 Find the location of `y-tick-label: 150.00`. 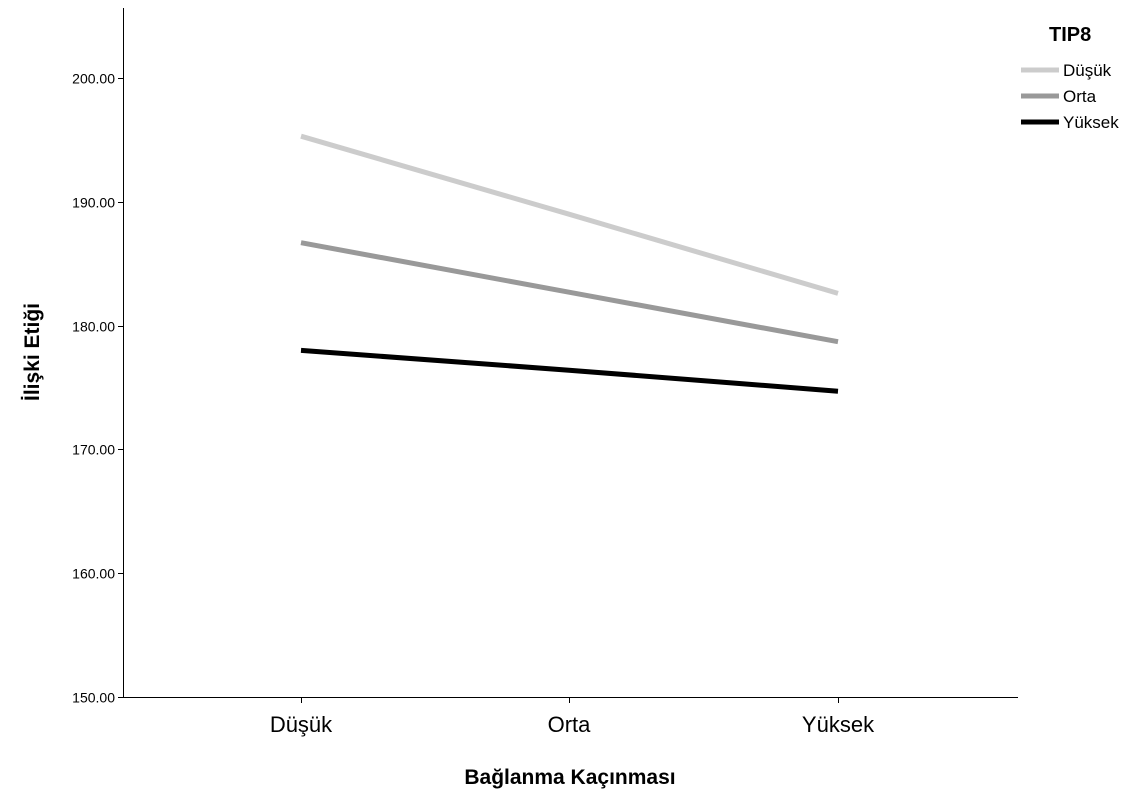

y-tick-label: 150.00 is located at coordinates (93, 698).